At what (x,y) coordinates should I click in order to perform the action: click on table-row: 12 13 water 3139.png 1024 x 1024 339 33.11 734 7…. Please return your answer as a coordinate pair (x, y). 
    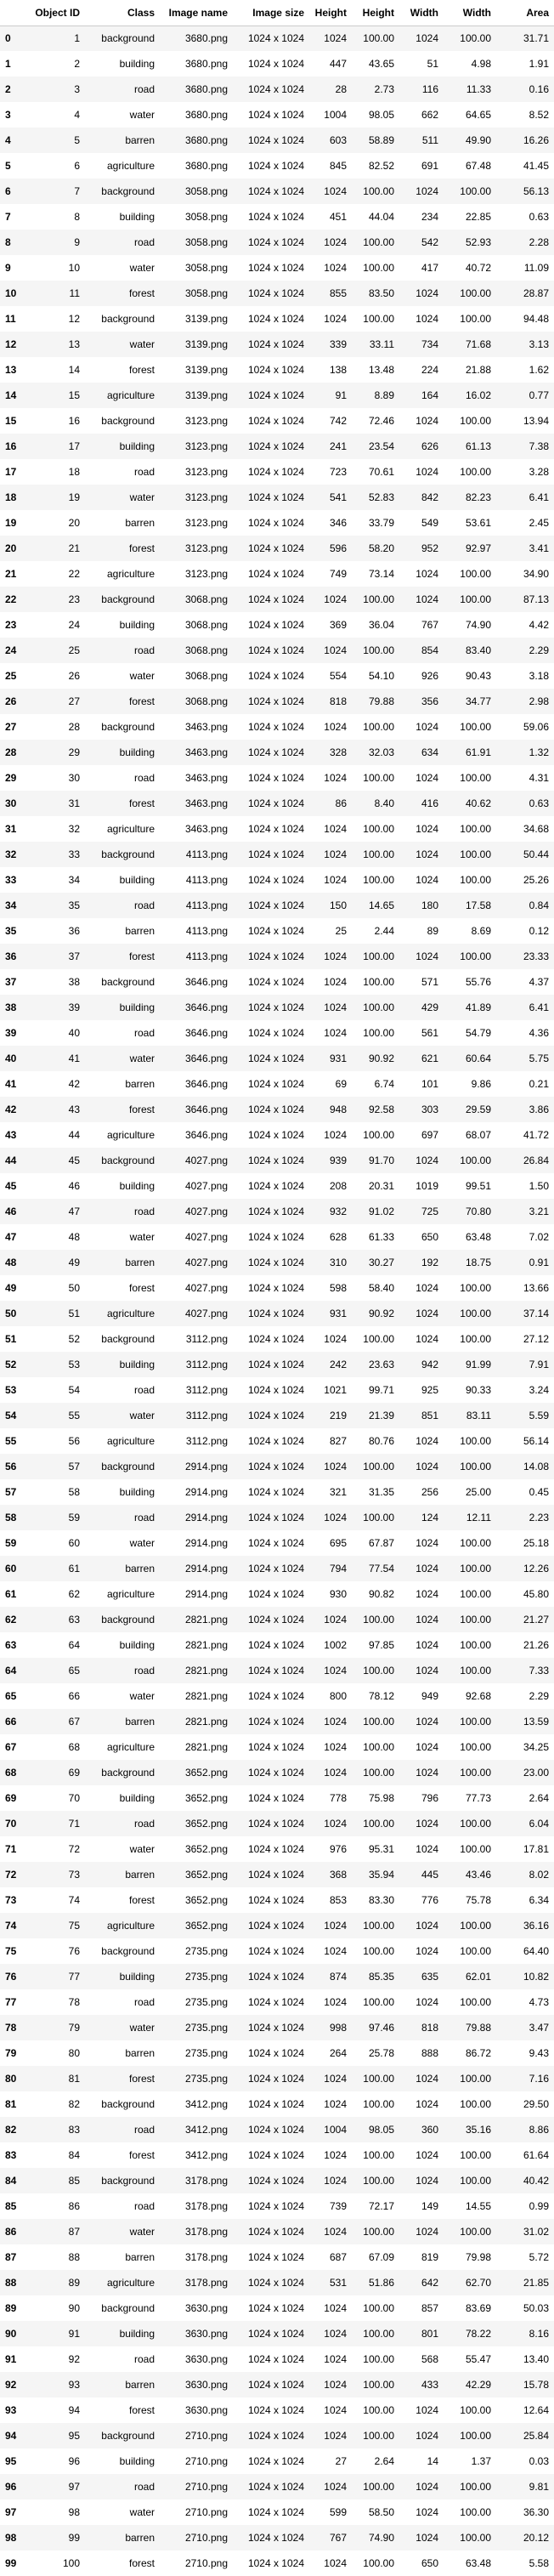
    Looking at the image, I should click on (277, 345).